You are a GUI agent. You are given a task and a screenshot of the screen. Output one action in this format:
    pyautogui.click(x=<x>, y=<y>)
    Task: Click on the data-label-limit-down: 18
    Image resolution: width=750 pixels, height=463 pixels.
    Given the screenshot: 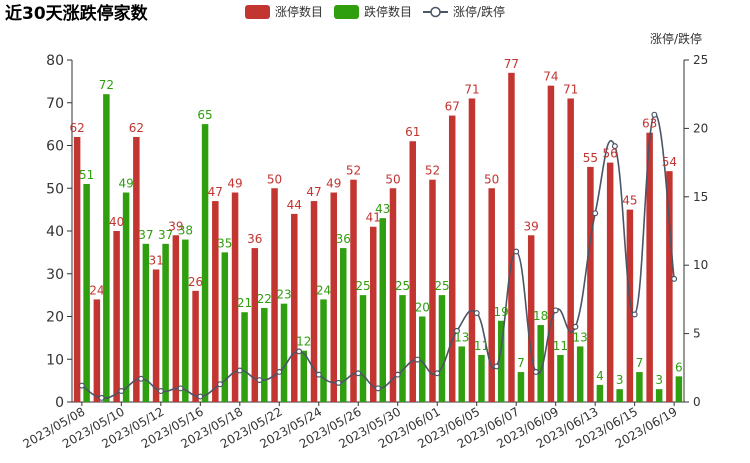 What is the action you would take?
    pyautogui.click(x=540, y=316)
    